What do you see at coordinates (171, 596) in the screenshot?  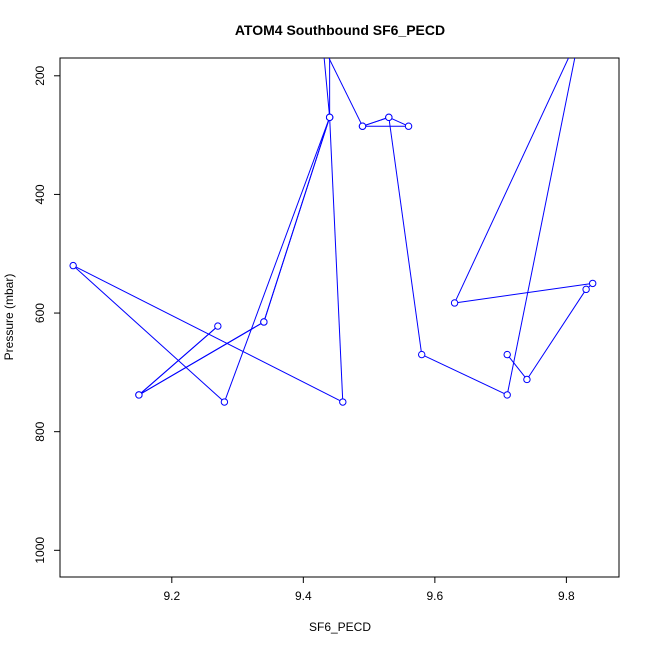 I see `x-tick-label: 9.2` at bounding box center [171, 596].